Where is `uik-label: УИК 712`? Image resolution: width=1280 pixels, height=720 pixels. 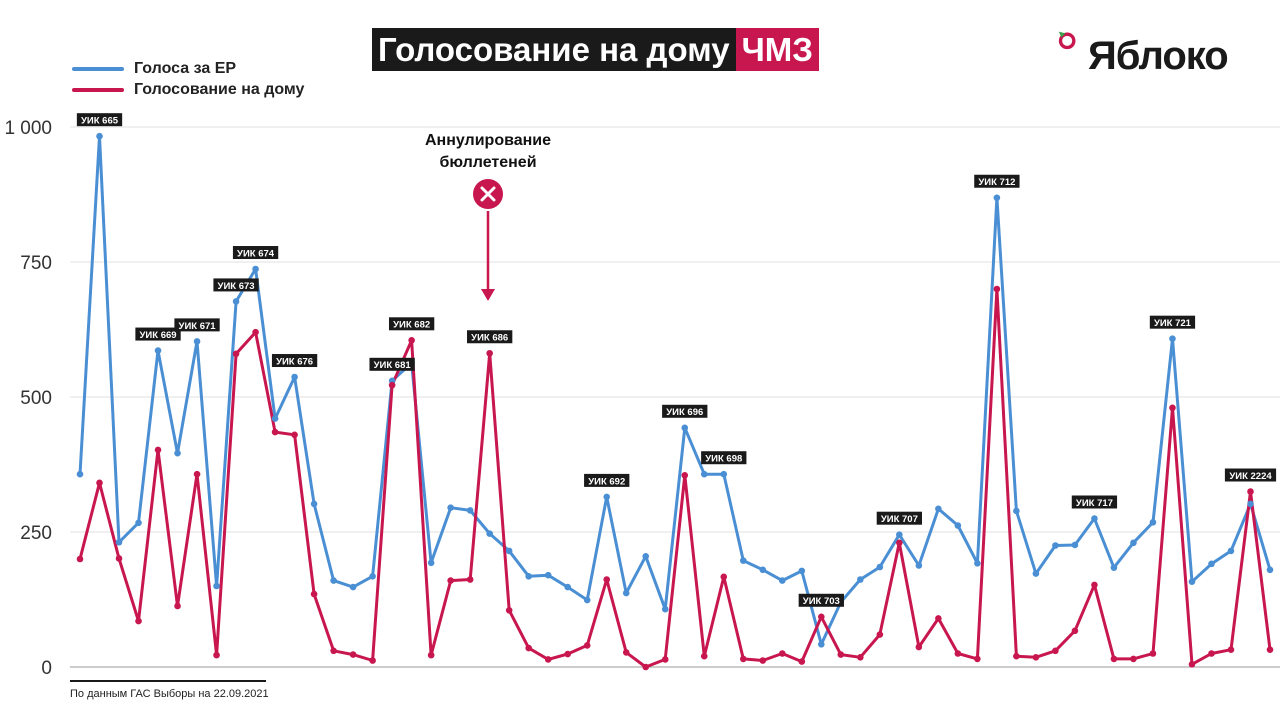
uik-label: УИК 712 is located at coordinates (997, 181).